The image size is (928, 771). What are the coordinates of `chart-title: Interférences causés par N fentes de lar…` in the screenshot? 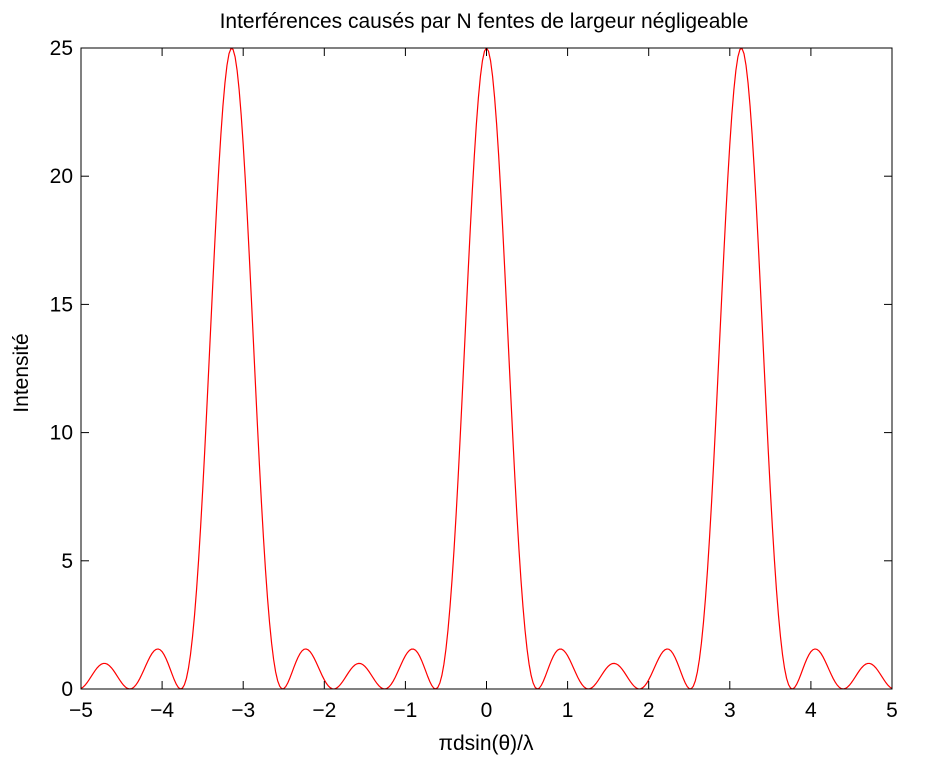 It's located at (484, 21).